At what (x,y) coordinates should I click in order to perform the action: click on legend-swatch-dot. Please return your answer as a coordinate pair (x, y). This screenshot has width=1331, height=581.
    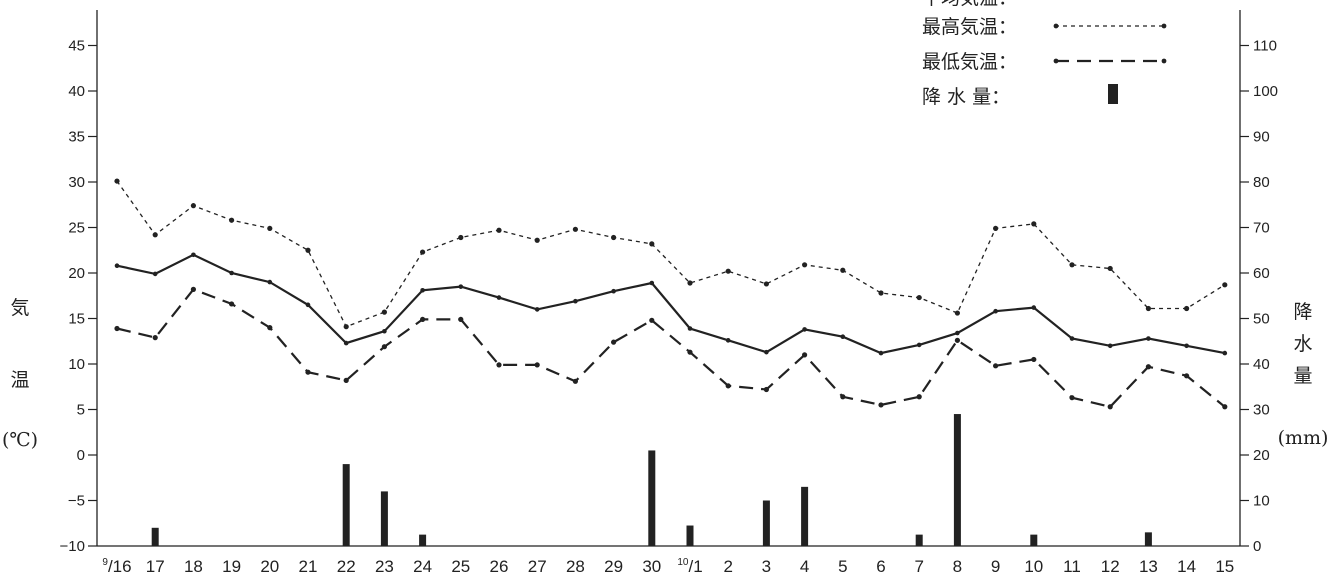
    Looking at the image, I should click on (1056, 26).